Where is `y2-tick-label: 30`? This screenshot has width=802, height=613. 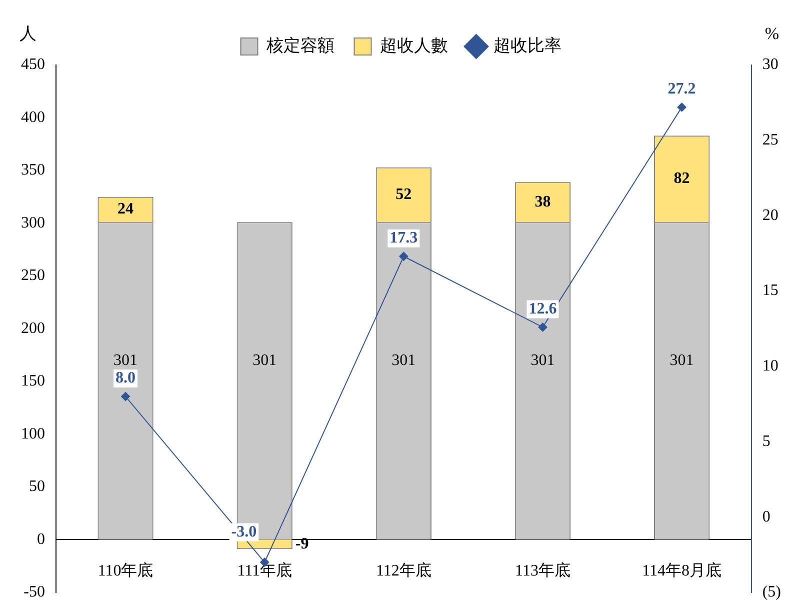
y2-tick-label: 30 is located at coordinates (770, 65).